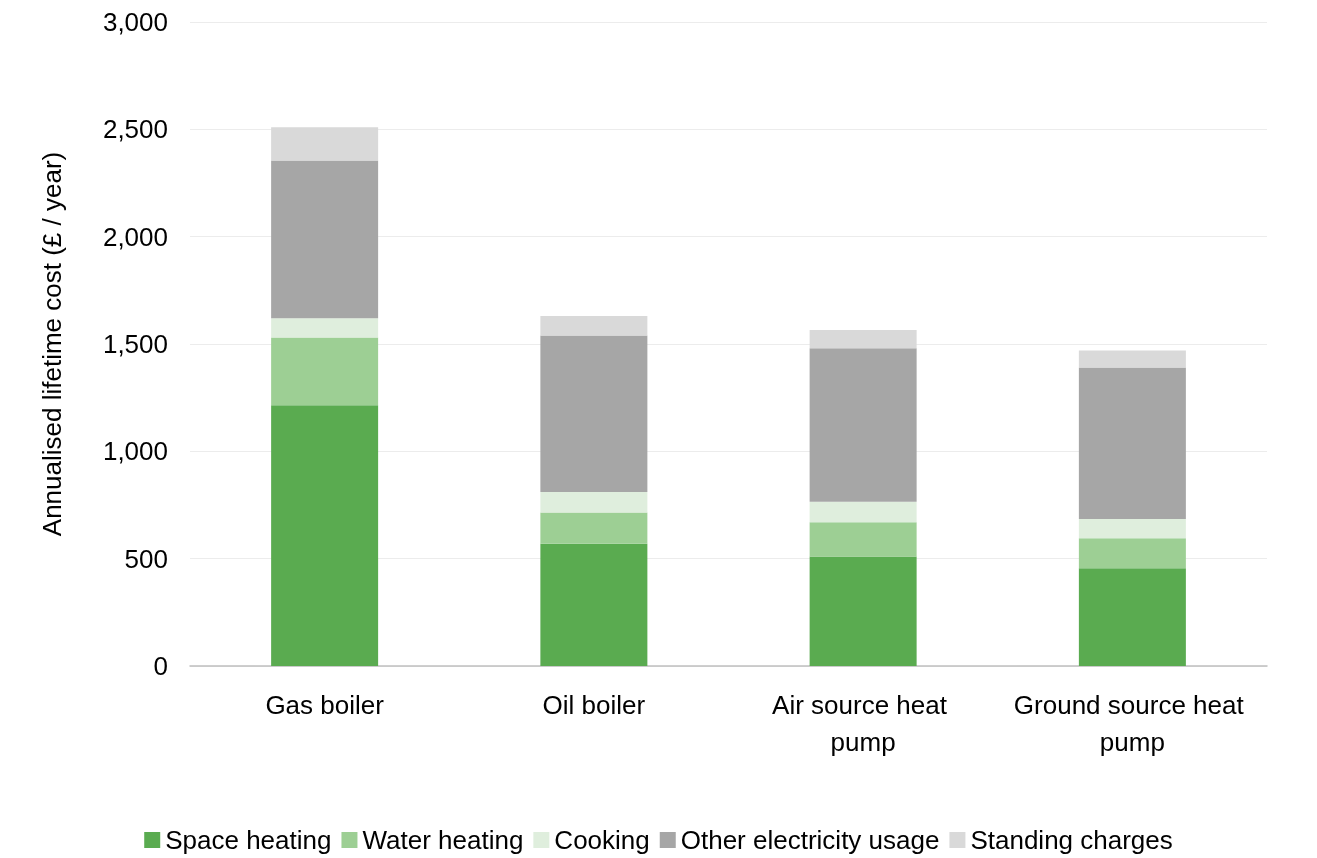  I want to click on x-tick-label: Air source heat pump, so click(863, 723).